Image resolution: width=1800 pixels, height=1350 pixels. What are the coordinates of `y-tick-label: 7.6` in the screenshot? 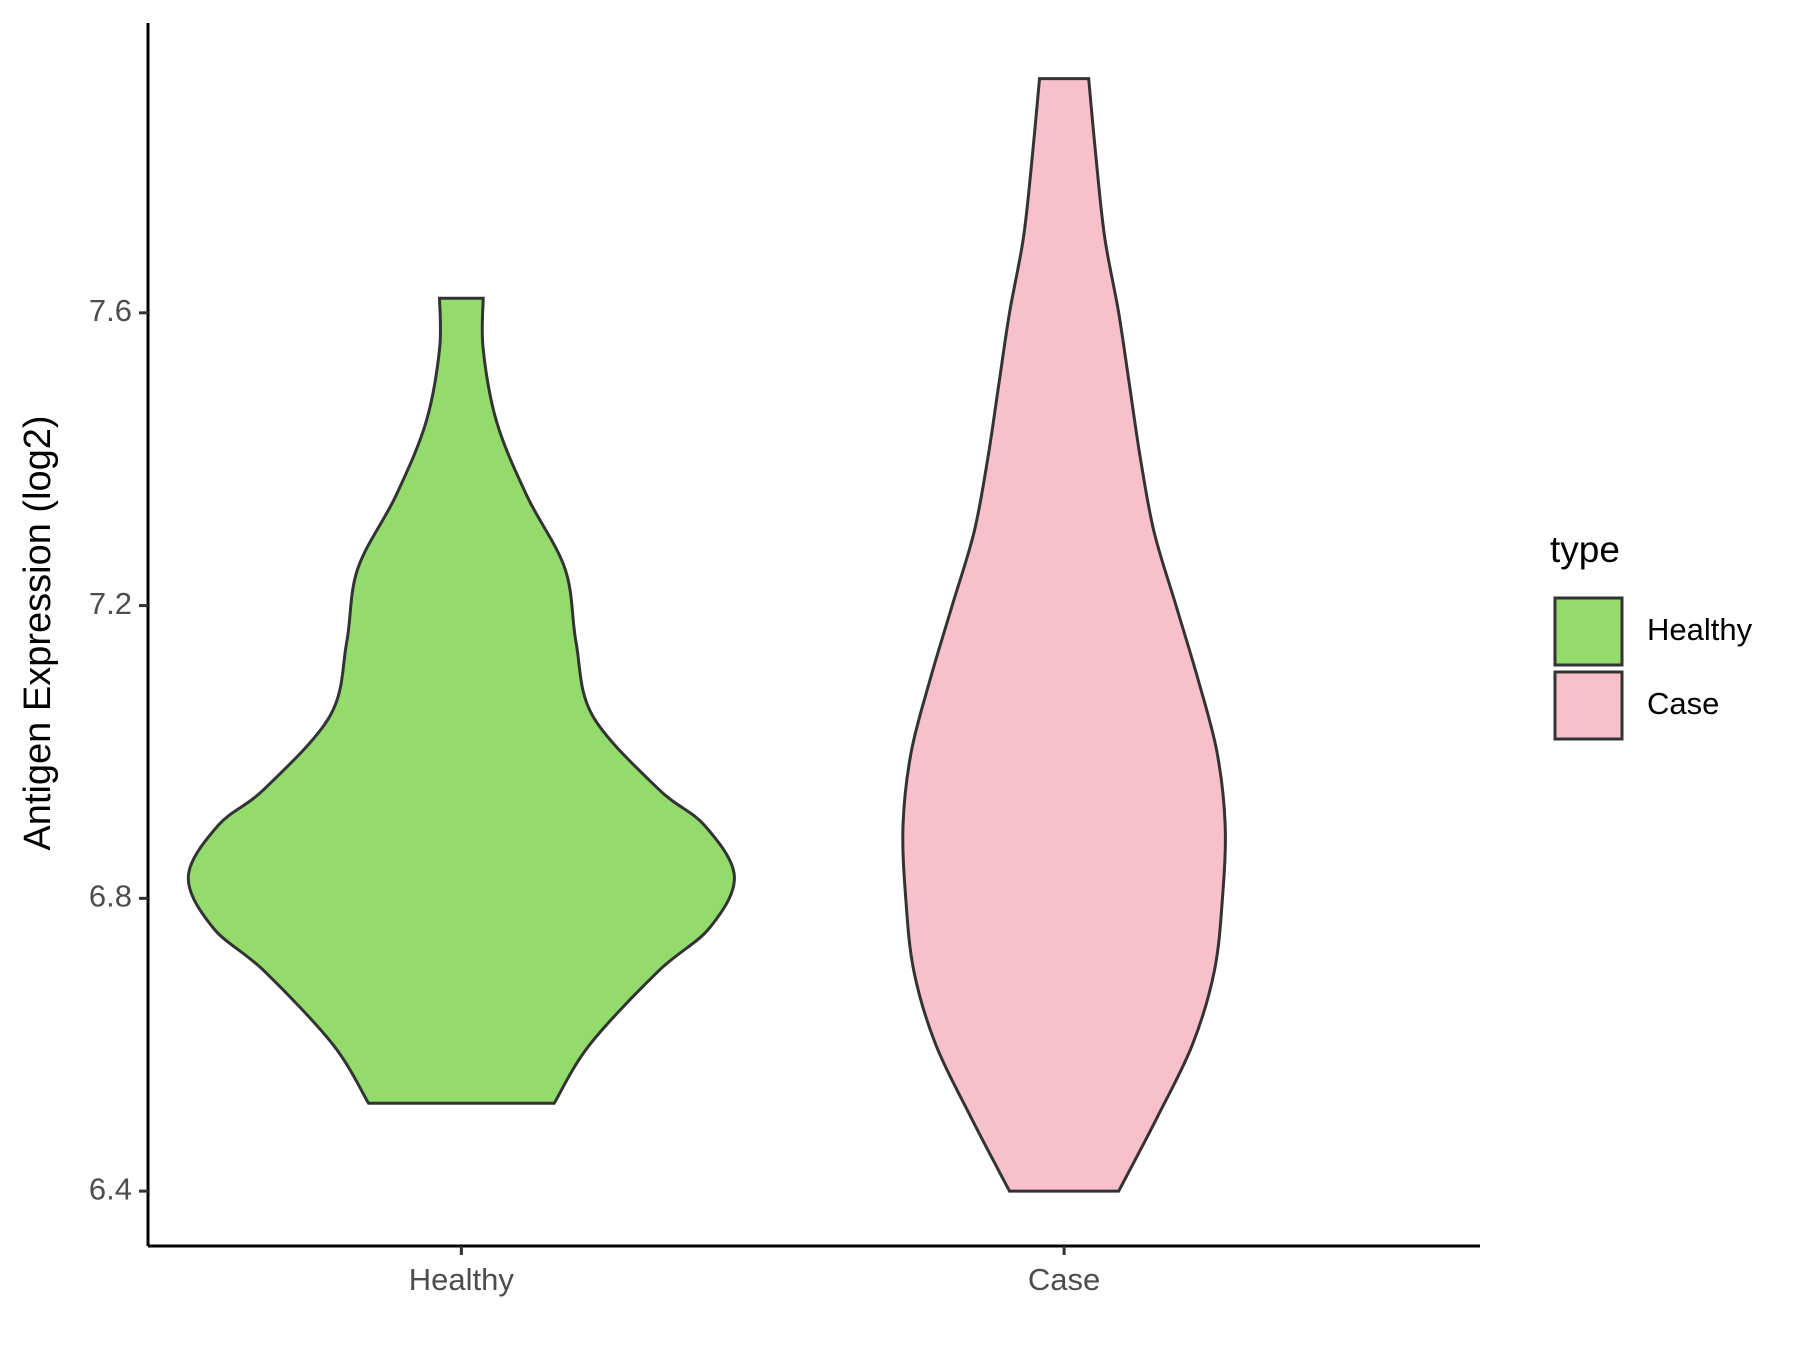 It's located at (110, 310).